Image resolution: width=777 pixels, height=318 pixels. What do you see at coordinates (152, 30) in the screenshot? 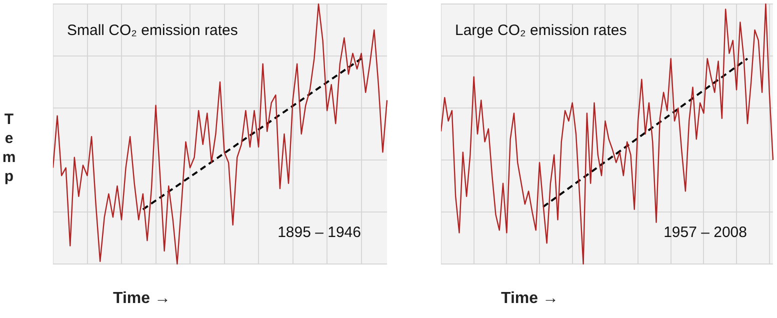
I see `text: Small CO₂ emission rates` at bounding box center [152, 30].